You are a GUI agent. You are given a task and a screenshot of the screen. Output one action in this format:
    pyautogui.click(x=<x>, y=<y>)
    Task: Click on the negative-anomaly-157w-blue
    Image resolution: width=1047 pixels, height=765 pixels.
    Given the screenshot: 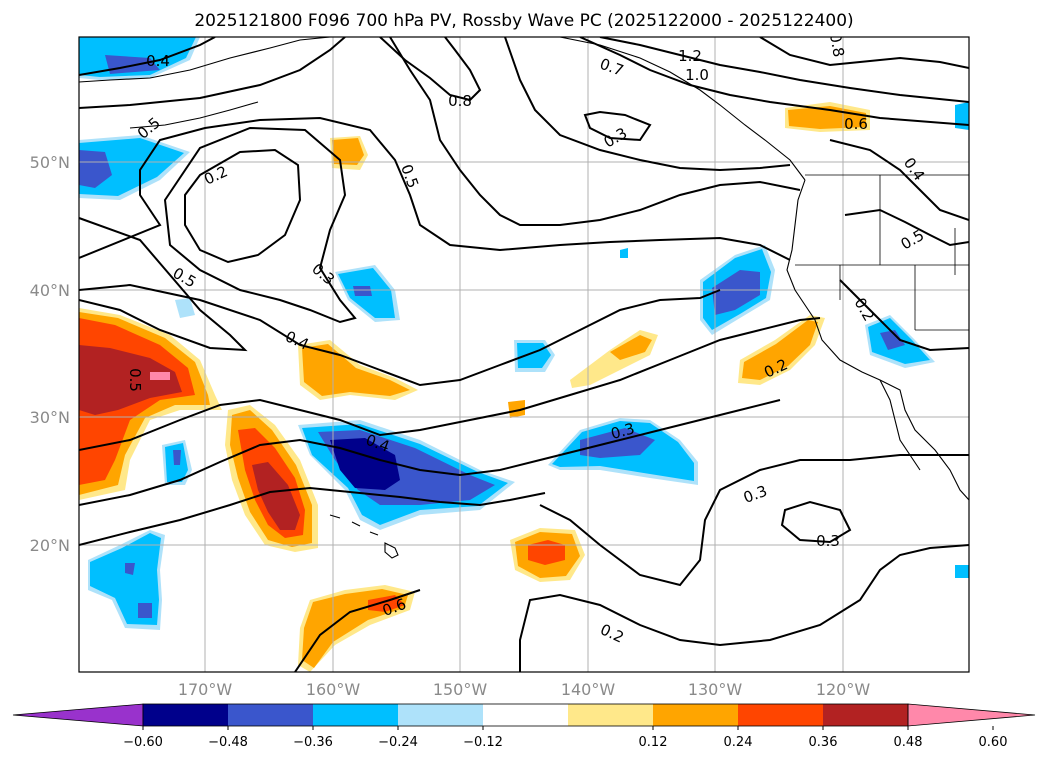 What is the action you would take?
    pyautogui.click(x=362, y=291)
    